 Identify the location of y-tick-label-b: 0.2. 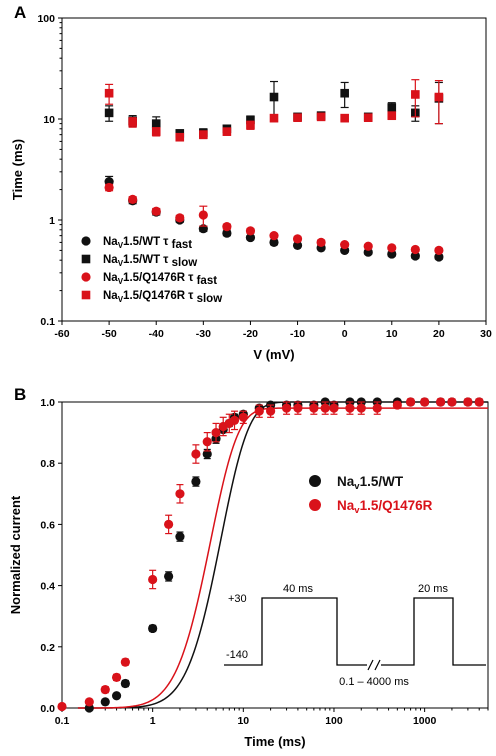
(47, 648).